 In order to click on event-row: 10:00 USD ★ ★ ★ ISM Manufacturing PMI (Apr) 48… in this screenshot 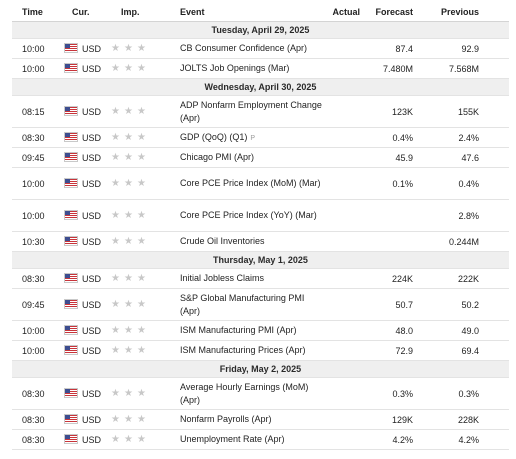, I will do `click(260, 330)`.